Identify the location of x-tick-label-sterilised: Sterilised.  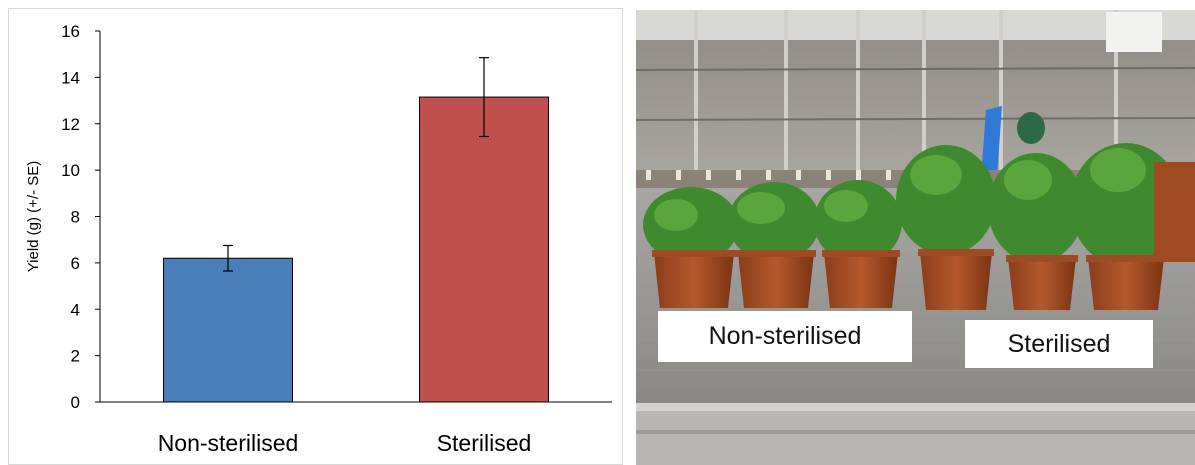
(484, 443).